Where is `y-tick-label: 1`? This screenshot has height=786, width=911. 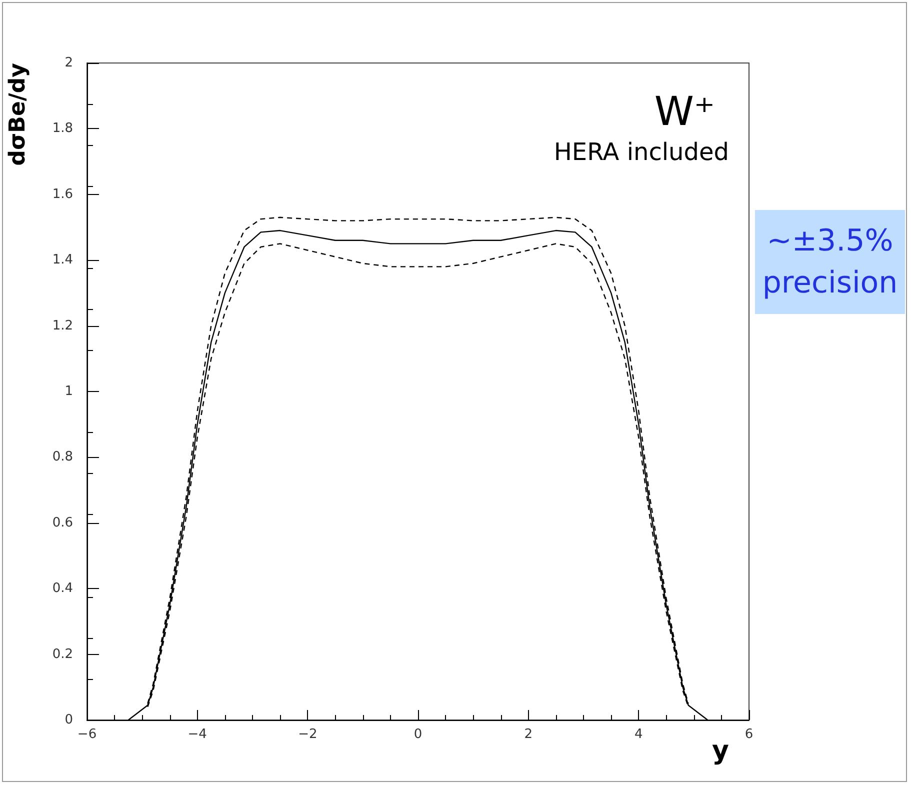 y-tick-label: 1 is located at coordinates (68, 391).